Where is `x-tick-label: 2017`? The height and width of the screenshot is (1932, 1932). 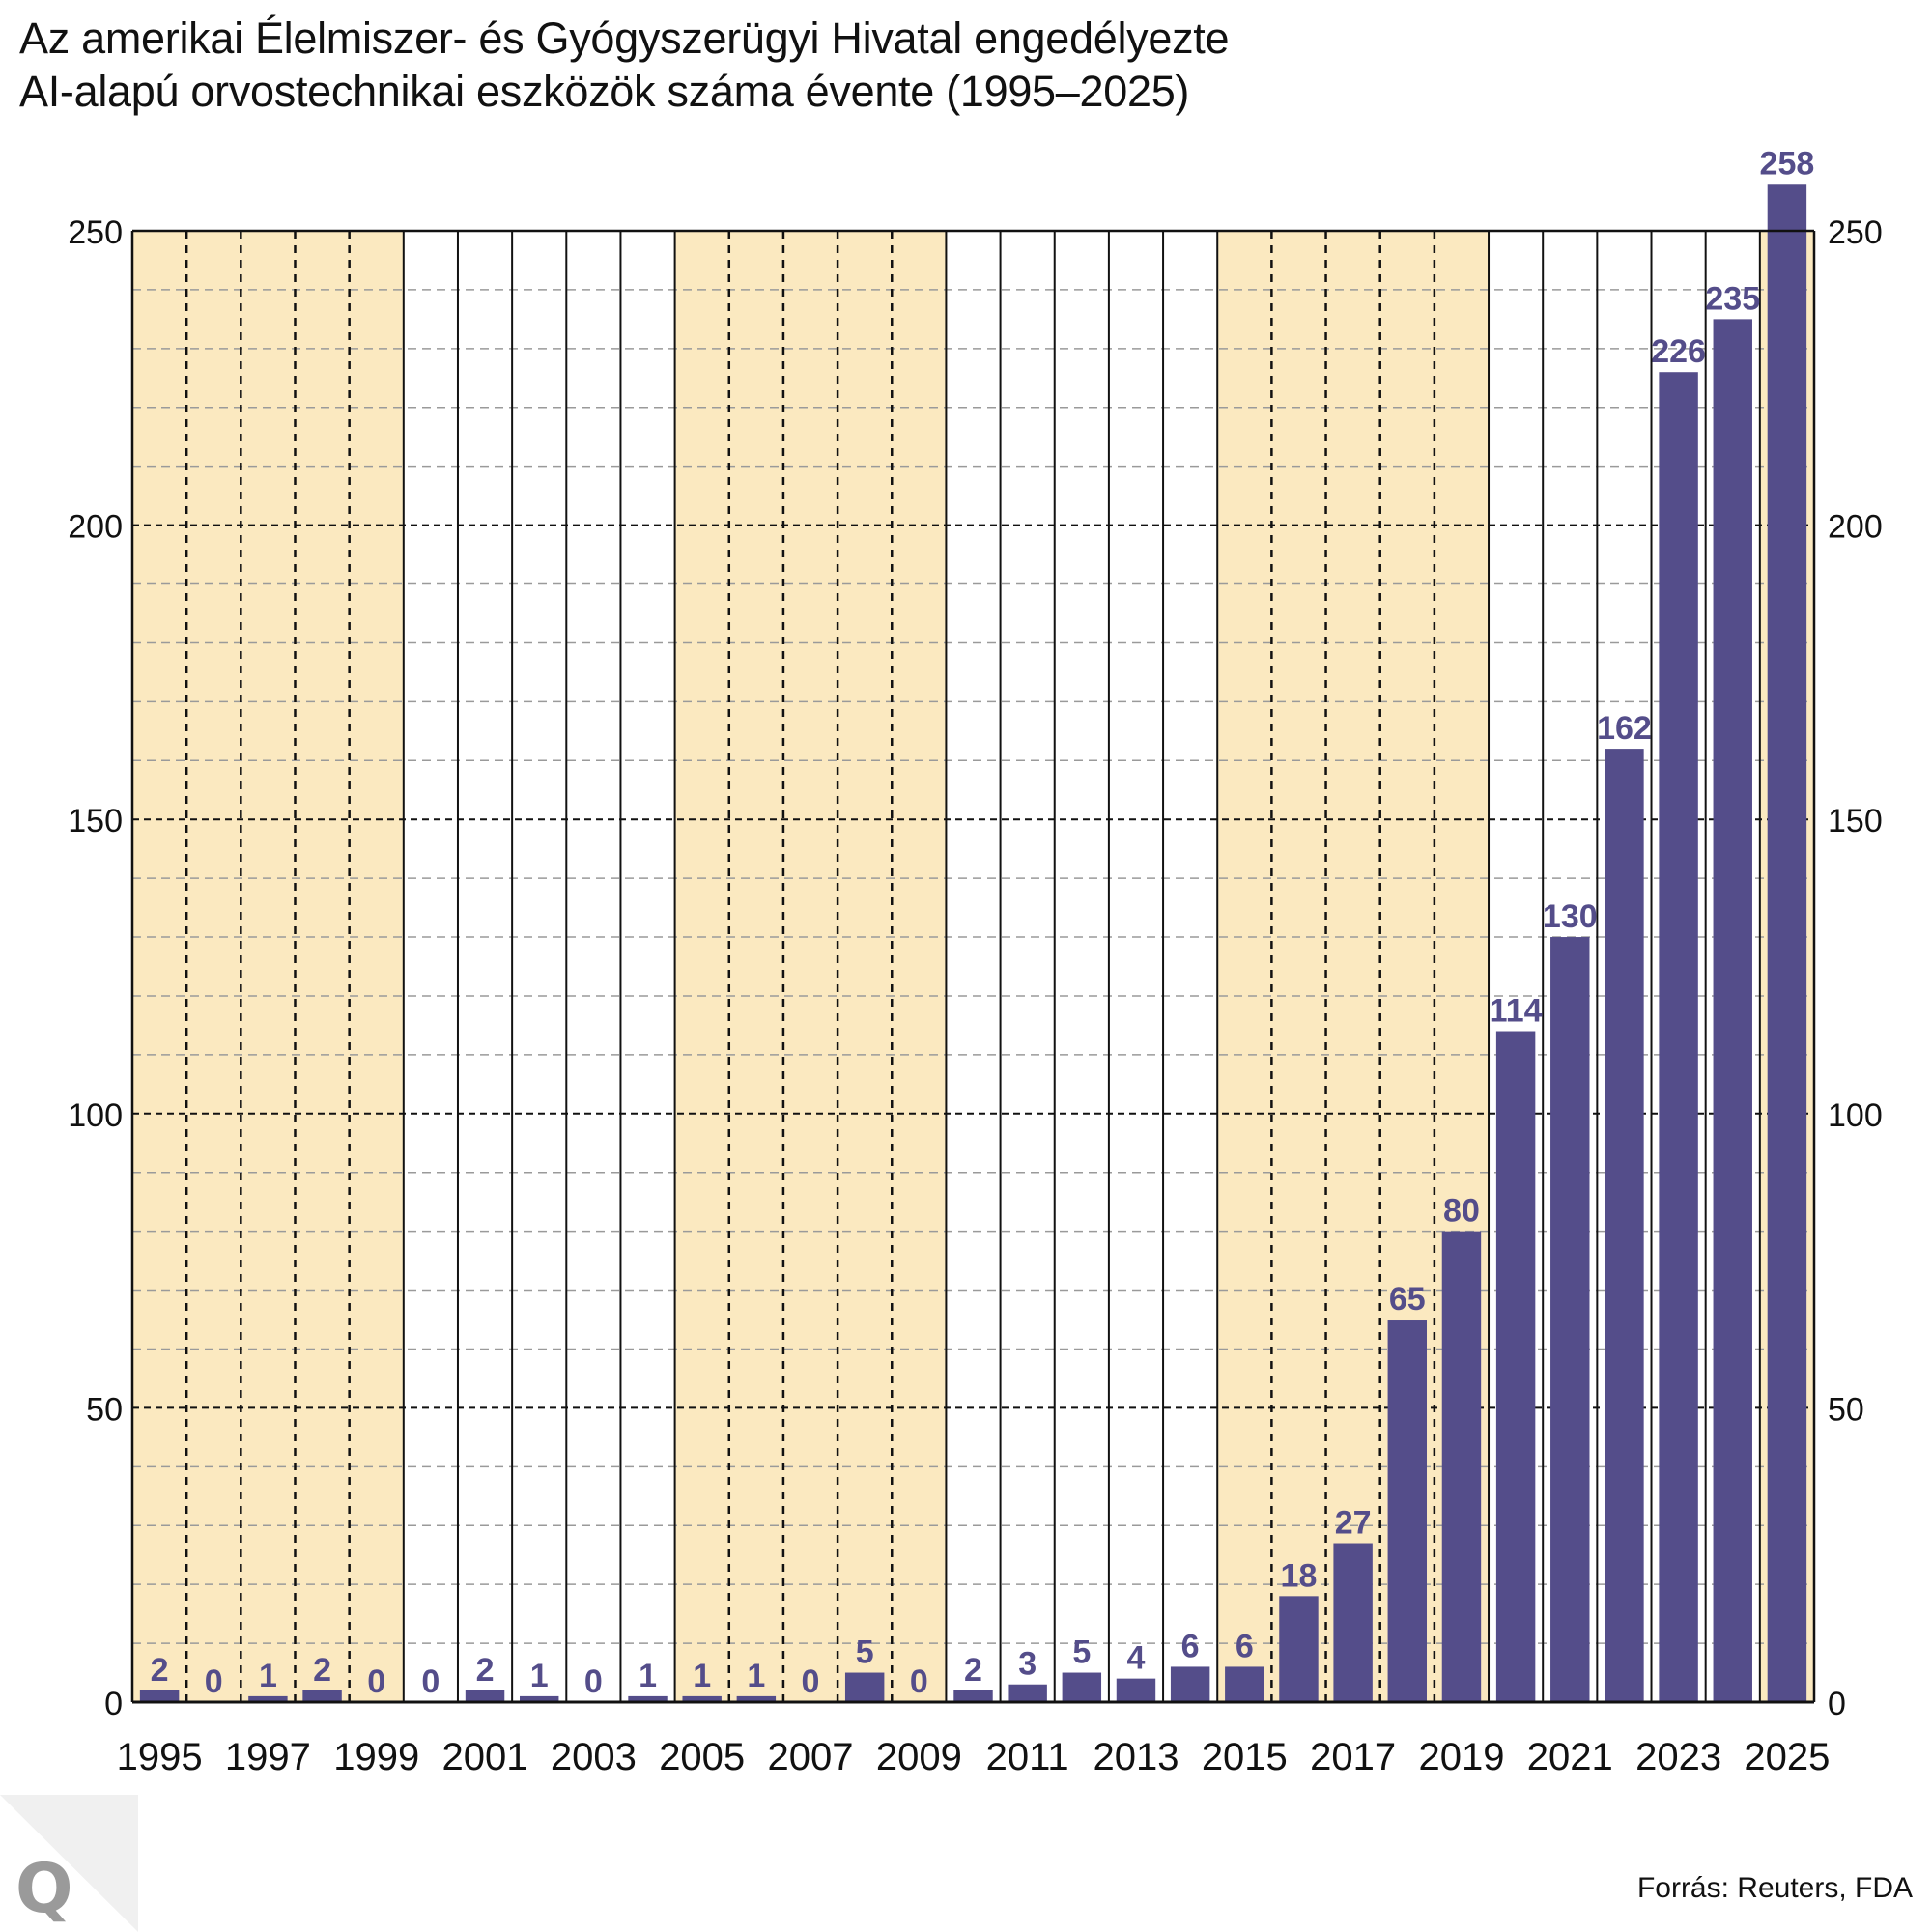
x-tick-label: 2017 is located at coordinates (1353, 1757).